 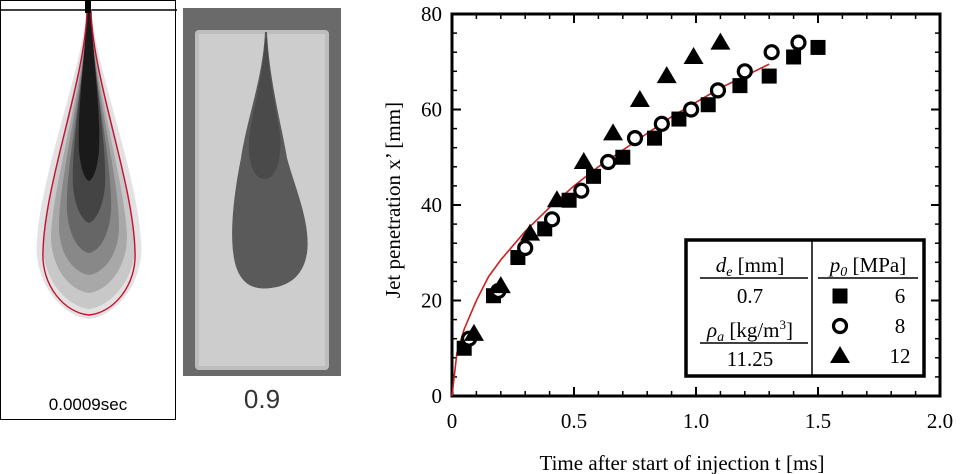 I want to click on legend-entries: 6 8 12, so click(x=870, y=326).